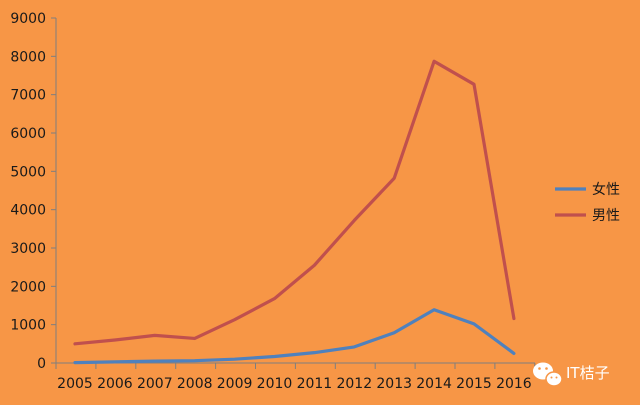 This screenshot has height=405, width=640. What do you see at coordinates (514, 384) in the screenshot?
I see `x-tick-label: 2016` at bounding box center [514, 384].